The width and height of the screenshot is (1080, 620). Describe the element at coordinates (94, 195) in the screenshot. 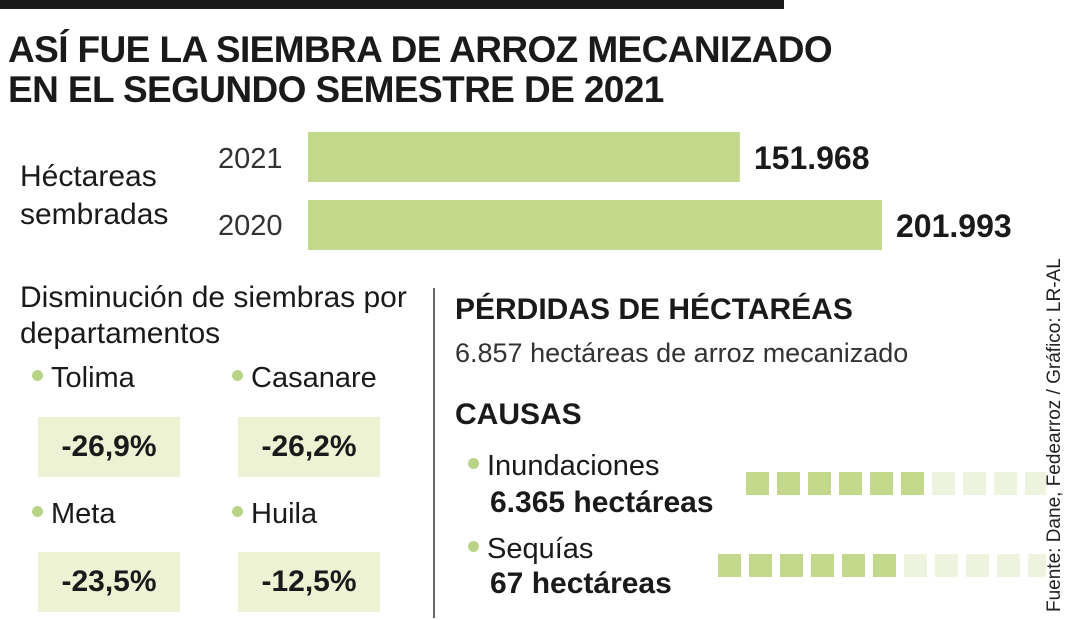

I see `hectares-label: Héctareas sembradas` at that location.